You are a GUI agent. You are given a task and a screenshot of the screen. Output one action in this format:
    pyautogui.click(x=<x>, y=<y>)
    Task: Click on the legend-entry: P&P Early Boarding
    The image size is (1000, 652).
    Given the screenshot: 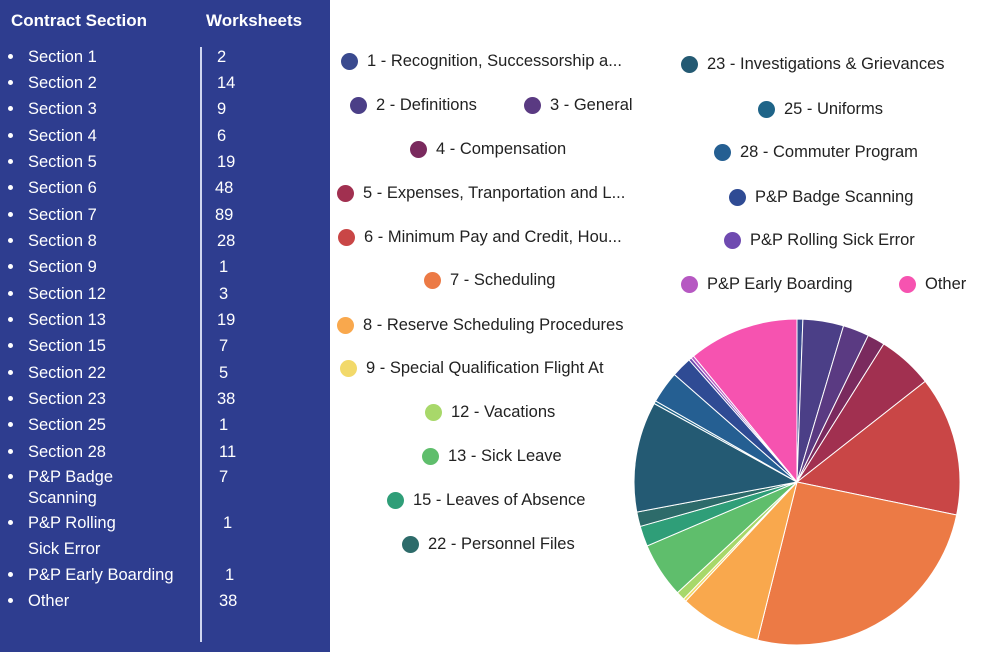 What is the action you would take?
    pyautogui.click(x=767, y=284)
    